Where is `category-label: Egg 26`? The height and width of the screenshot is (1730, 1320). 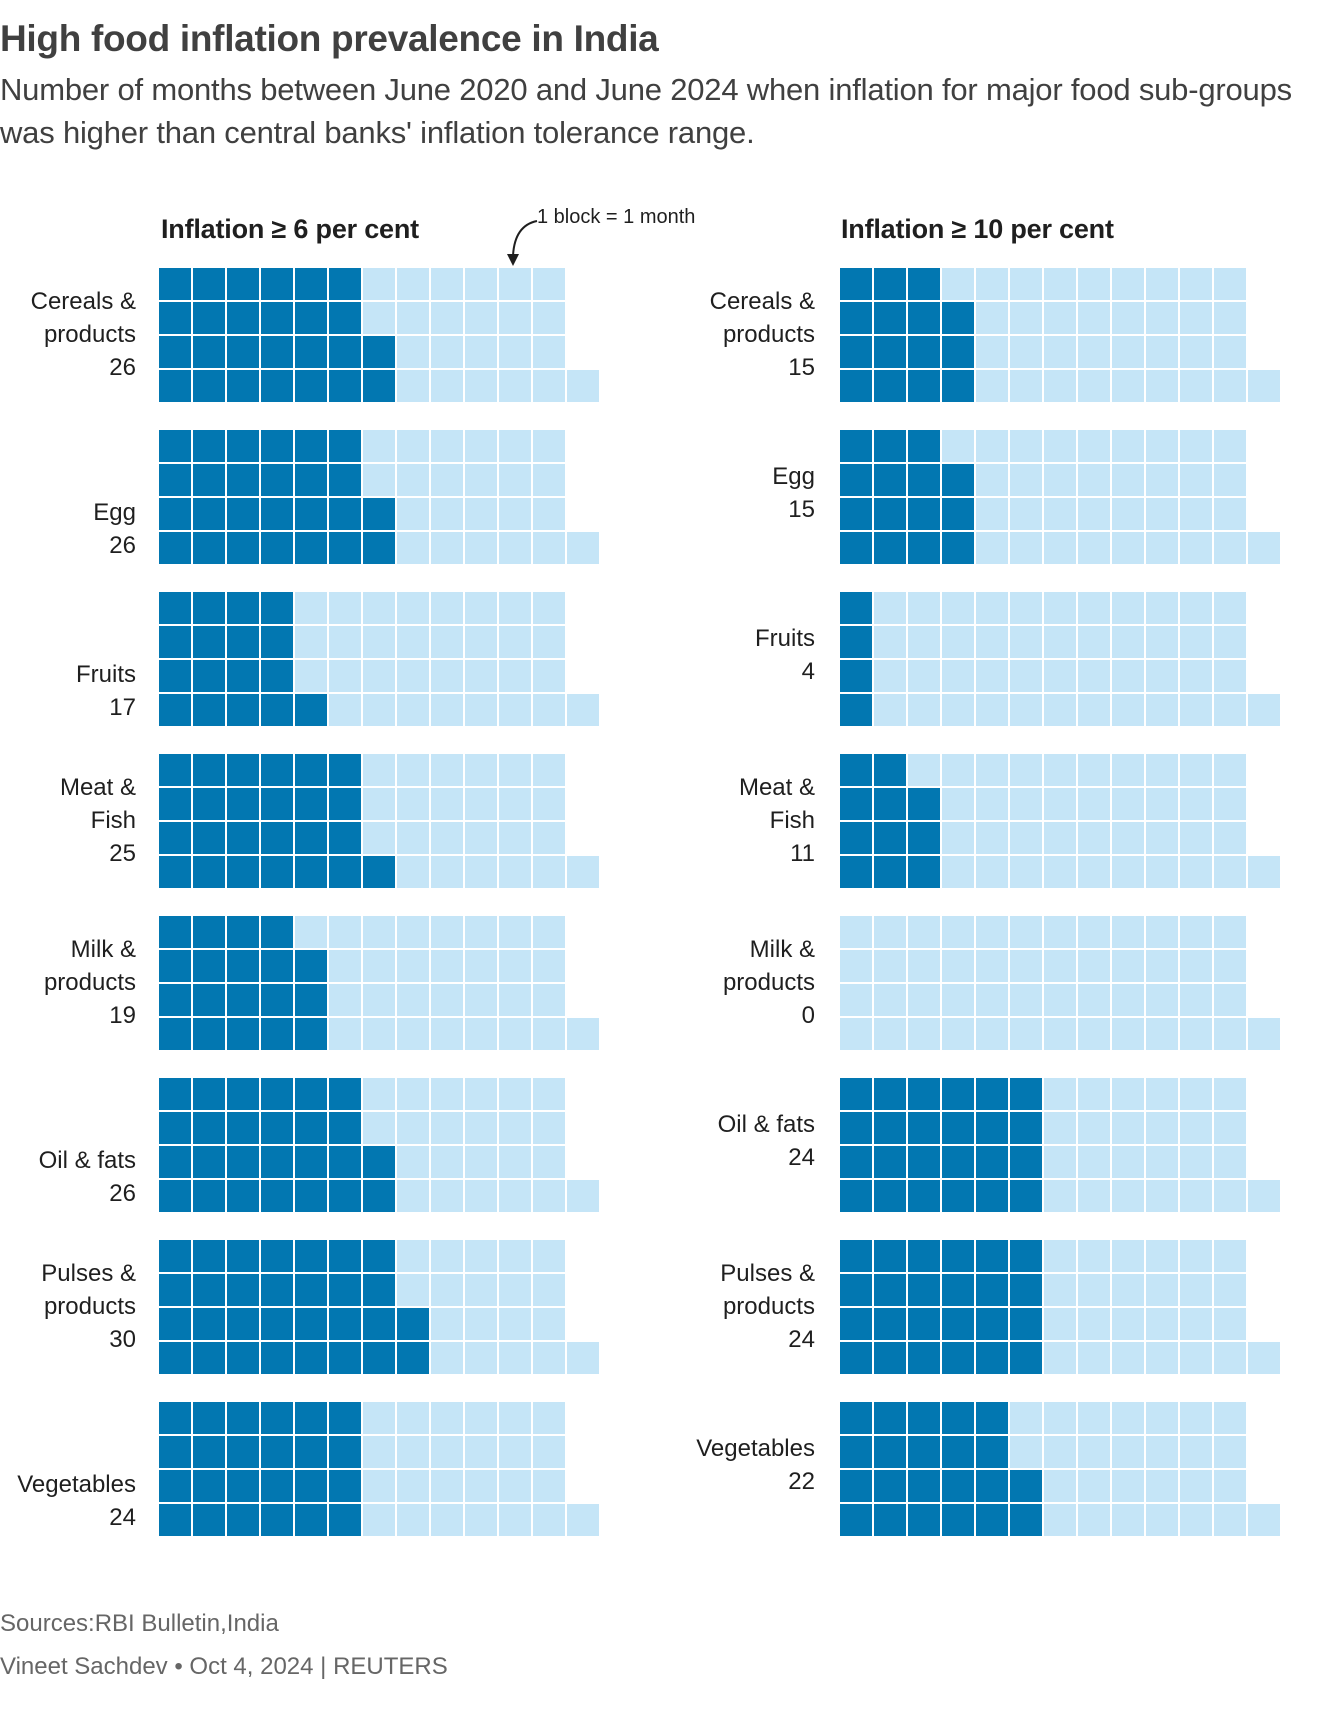
category-label: Egg 26 is located at coordinates (114, 529).